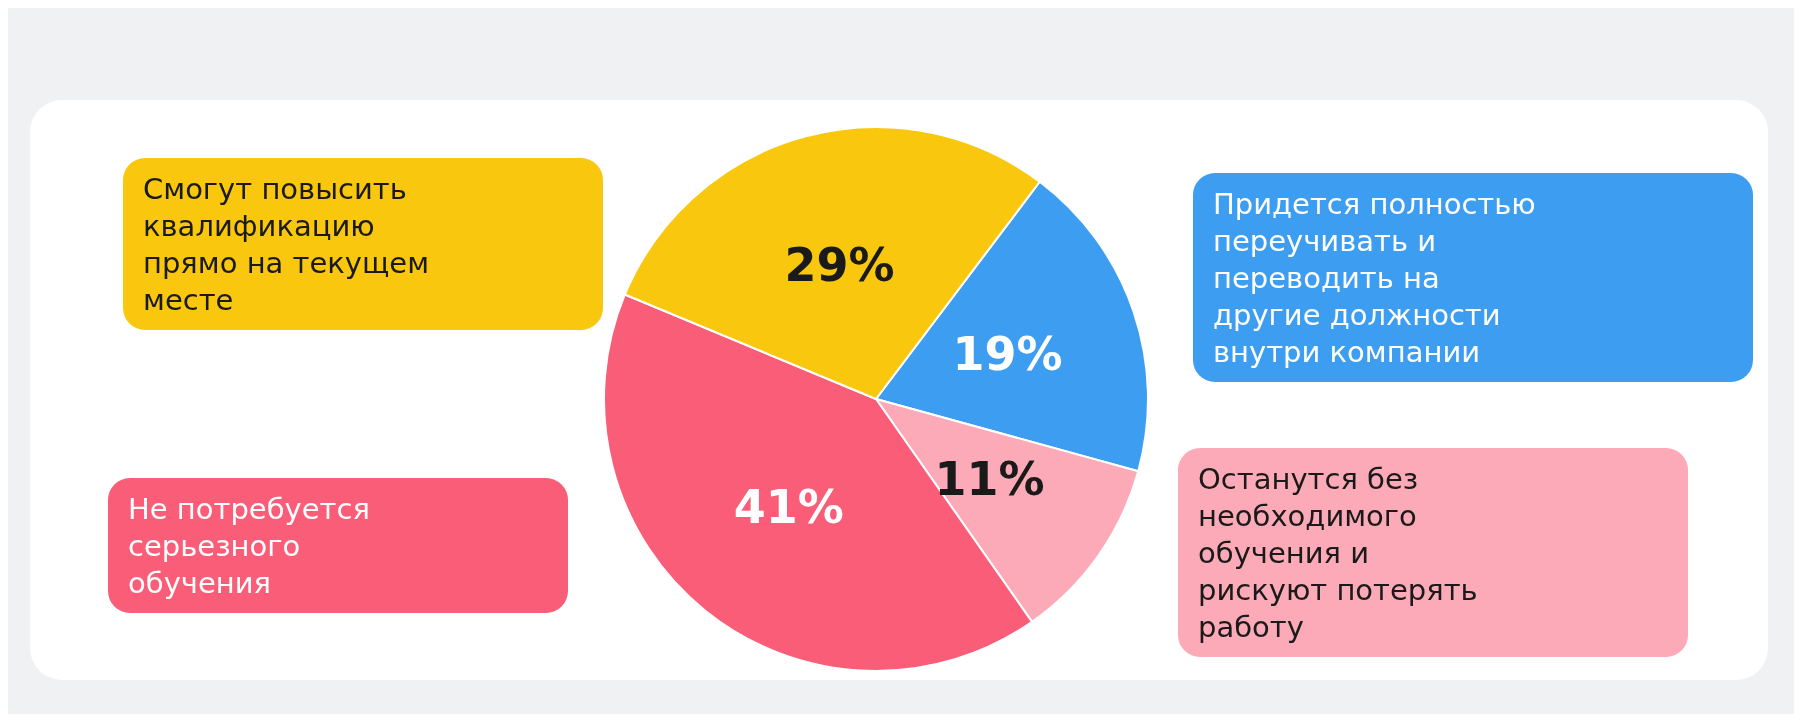 The image size is (1802, 722). Describe the element at coordinates (1342, 552) in the screenshot. I see `slice-label: Останутся без необходимого обучения и рискуют потерять работу` at that location.